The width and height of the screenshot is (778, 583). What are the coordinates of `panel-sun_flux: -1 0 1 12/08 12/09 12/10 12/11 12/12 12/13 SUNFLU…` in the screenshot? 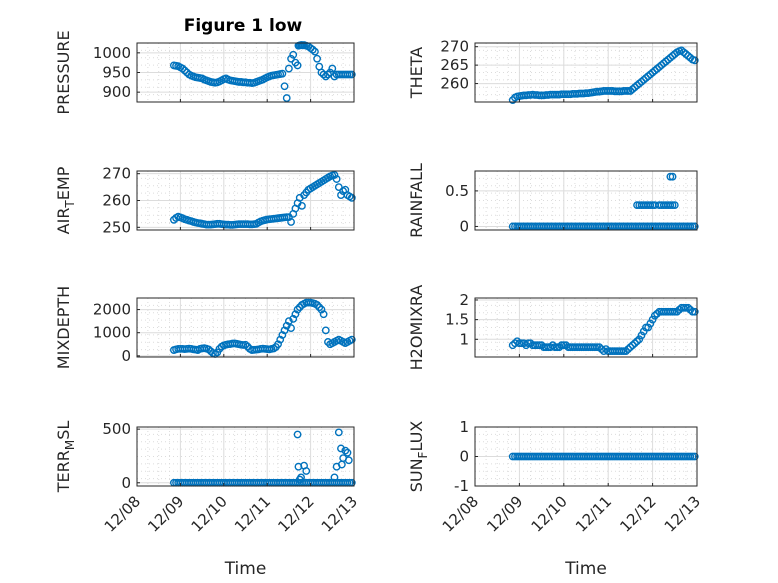 It's located at (555, 498).